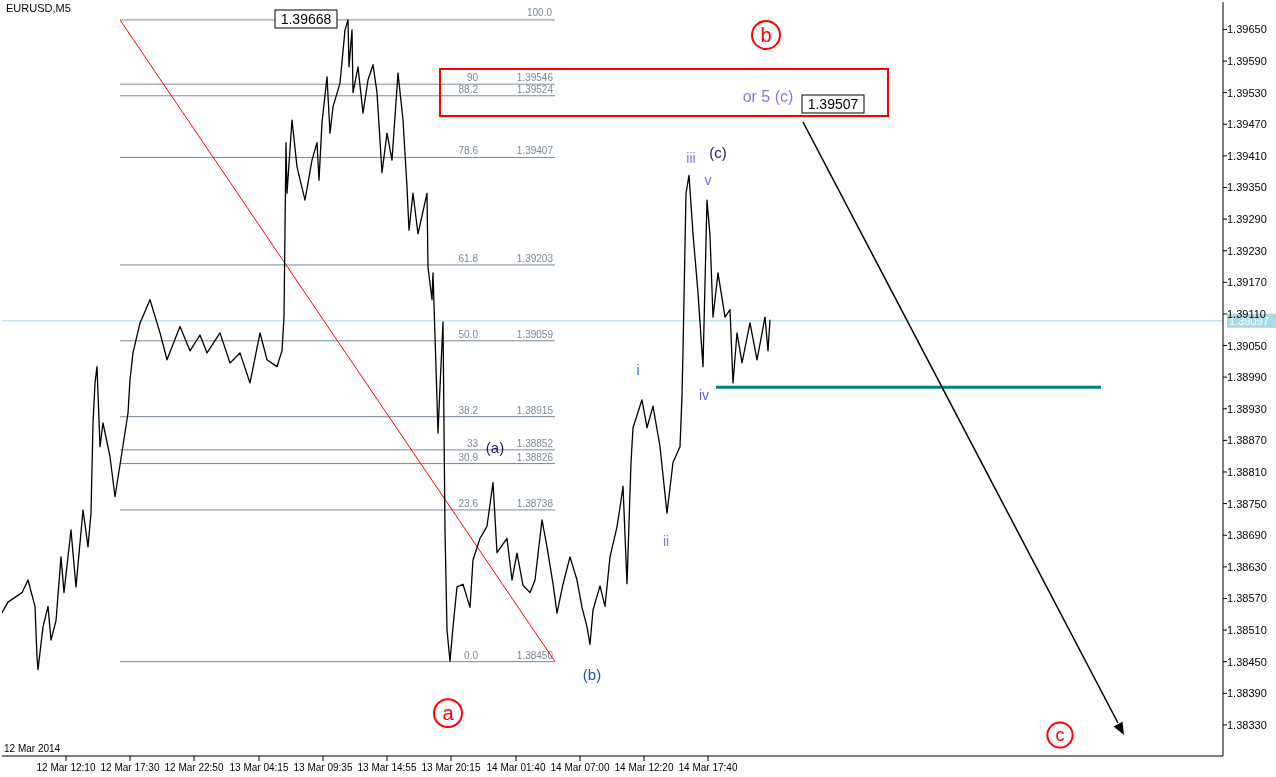 The width and height of the screenshot is (1276, 777). I want to click on x-tick-label: 13 Mar 09:35, so click(323, 767).